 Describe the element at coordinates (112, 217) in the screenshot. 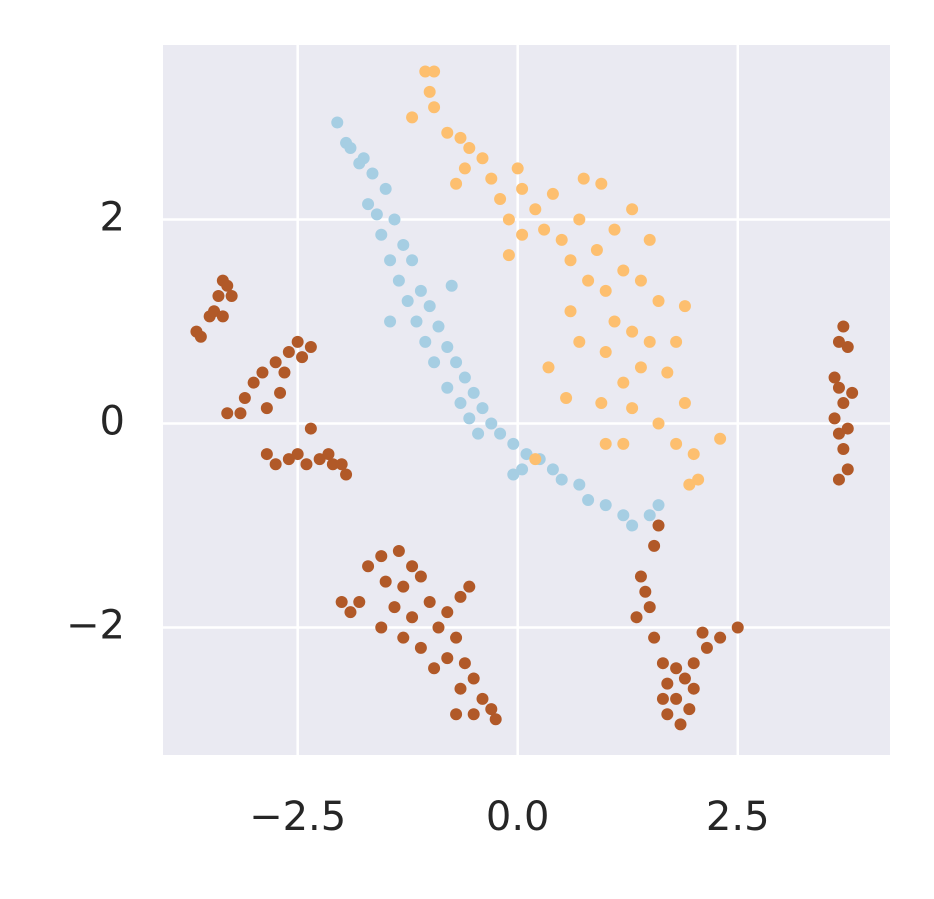

I see `y-tick-label: 2` at that location.